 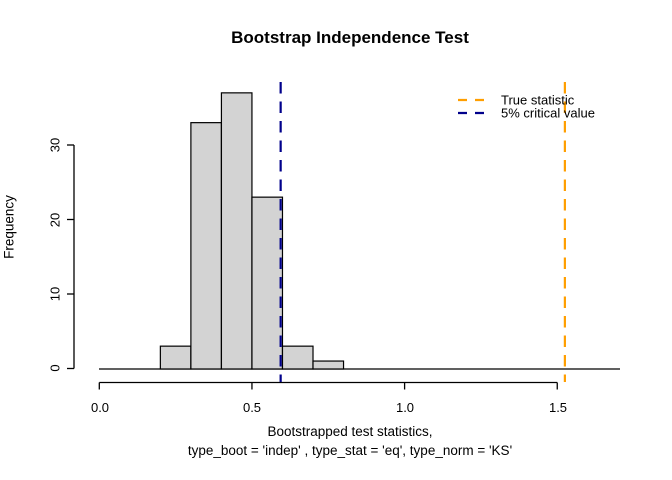 I want to click on histogram-bar-0.3-0.4, so click(x=206, y=246).